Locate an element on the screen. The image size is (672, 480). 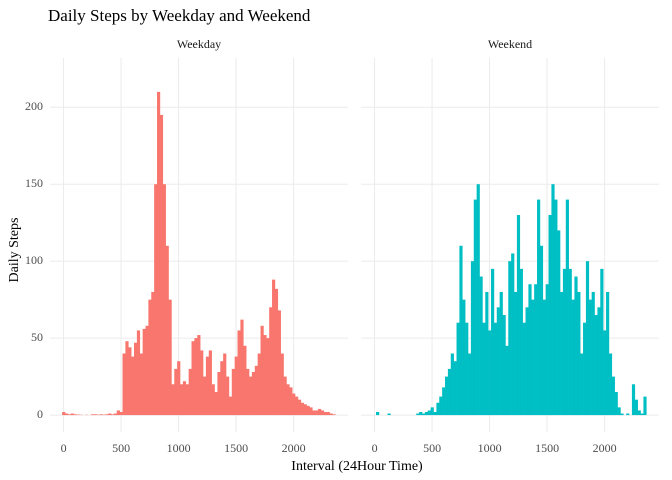
x-tick-label: 2000 is located at coordinates (294, 448).